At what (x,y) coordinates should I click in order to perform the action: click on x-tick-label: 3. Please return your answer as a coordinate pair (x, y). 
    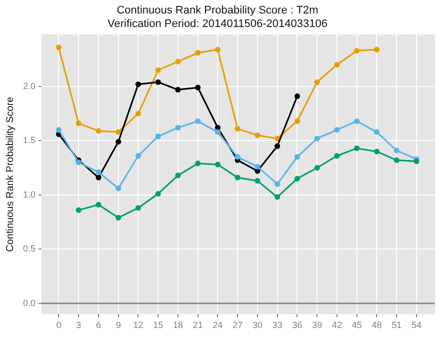
    Looking at the image, I should click on (79, 325).